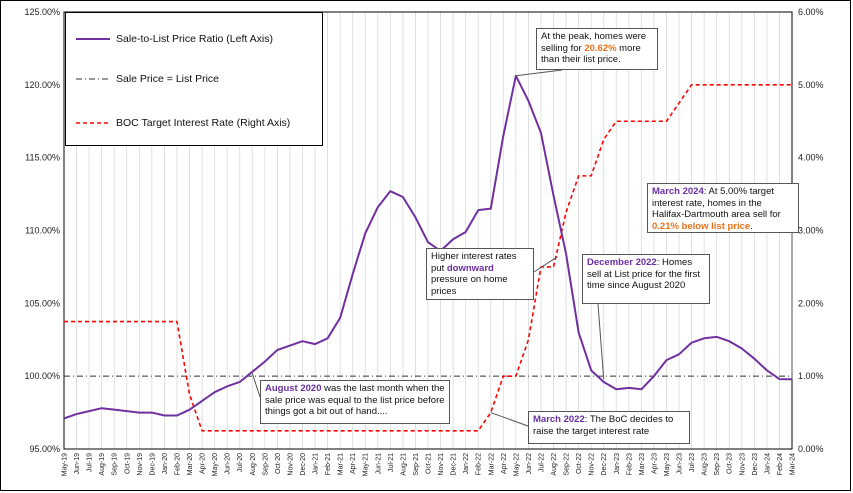  I want to click on x-tick-label: Jul-21, so click(391, 462).